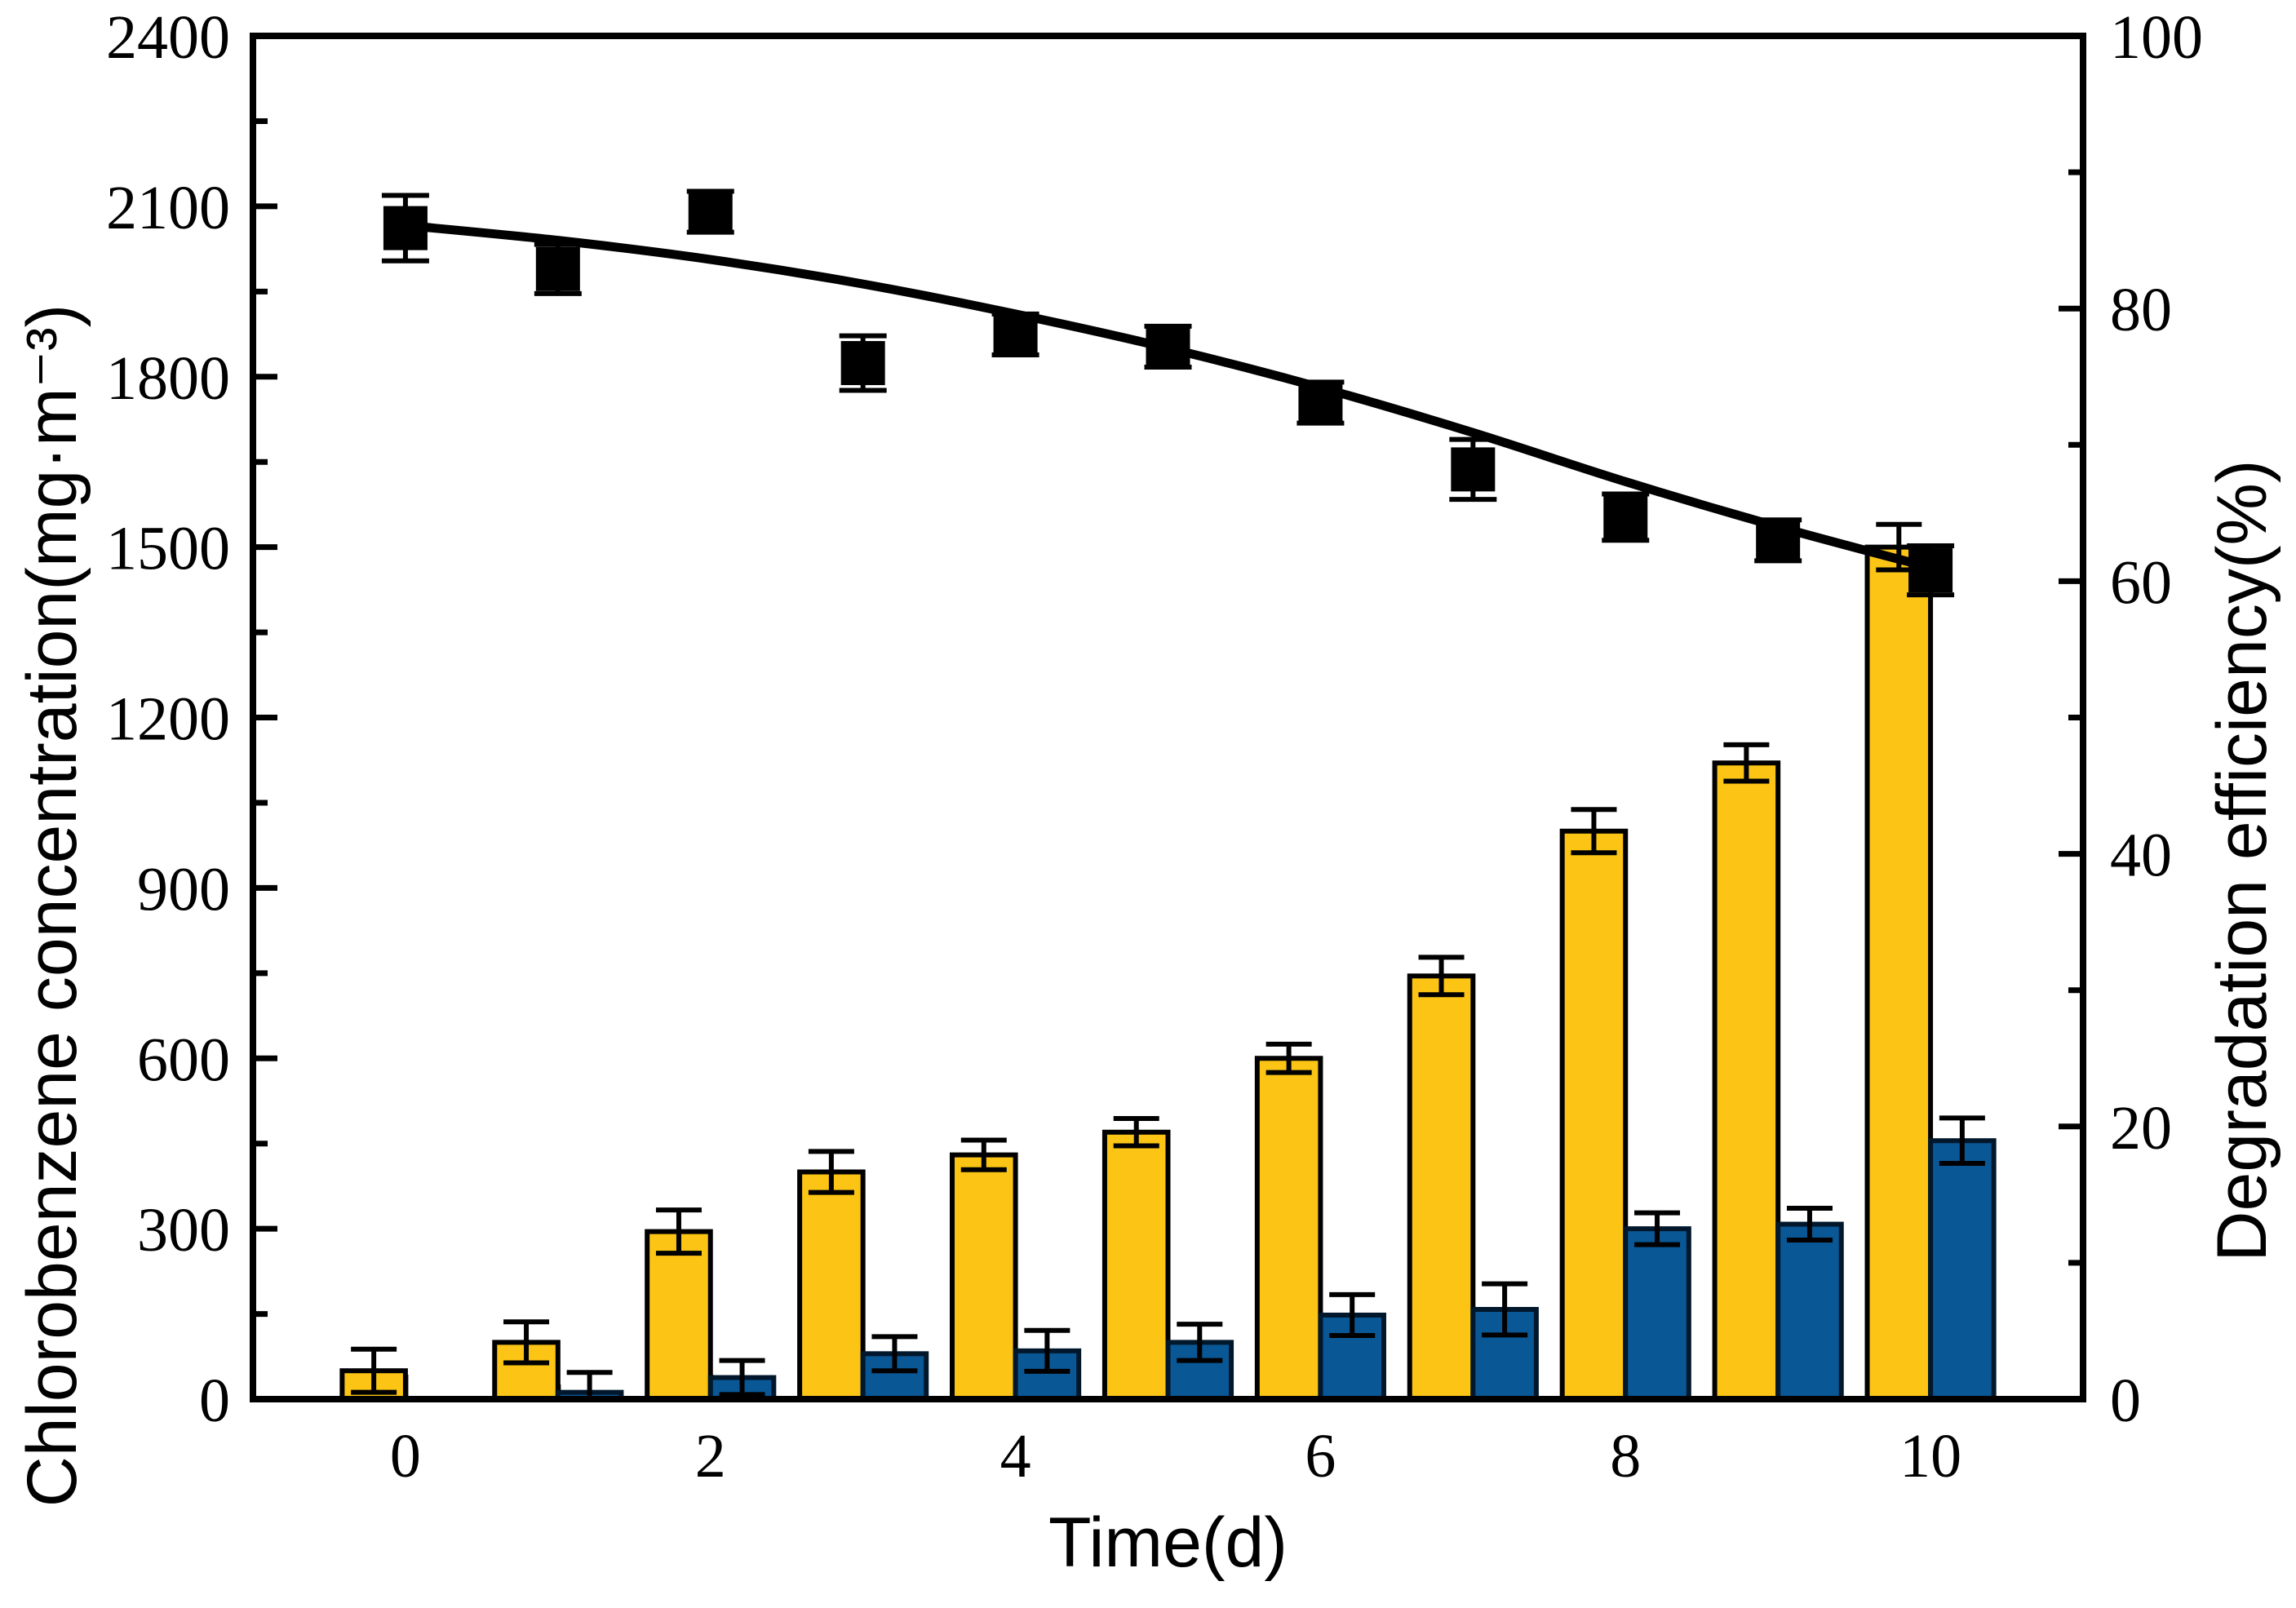 The height and width of the screenshot is (1608, 2296). I want to click on x-axis-tick-label: 4, so click(1015, 1456).